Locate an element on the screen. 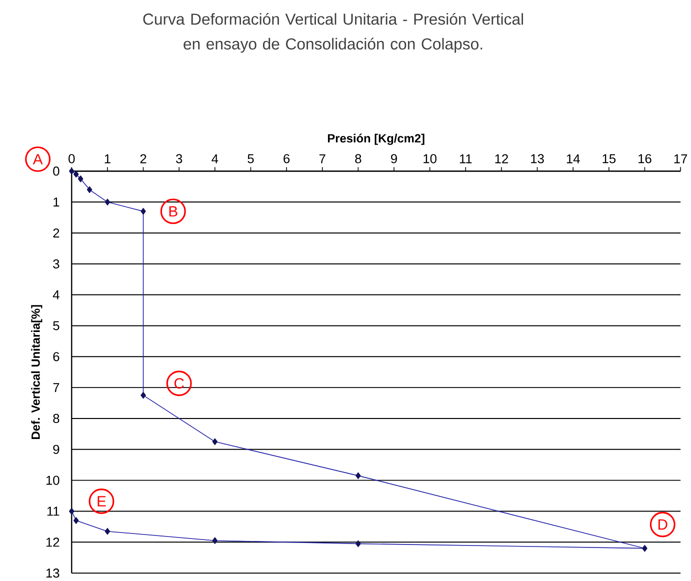  x-tick-label: 6 is located at coordinates (287, 159).